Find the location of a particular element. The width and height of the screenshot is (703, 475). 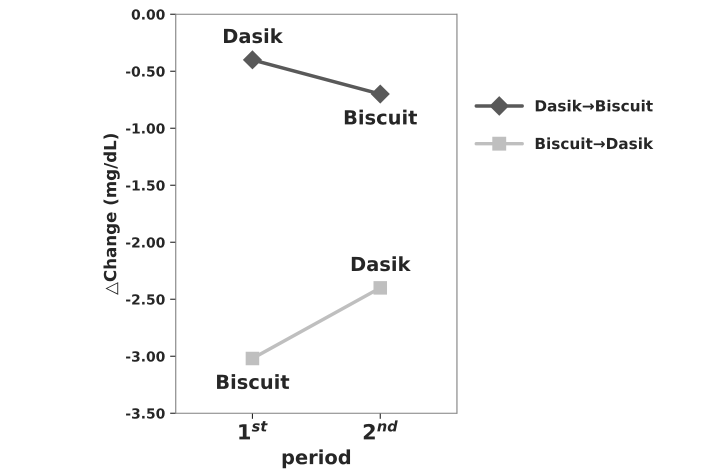

y-axis-title: △Change (mg/dL) is located at coordinates (111, 214).